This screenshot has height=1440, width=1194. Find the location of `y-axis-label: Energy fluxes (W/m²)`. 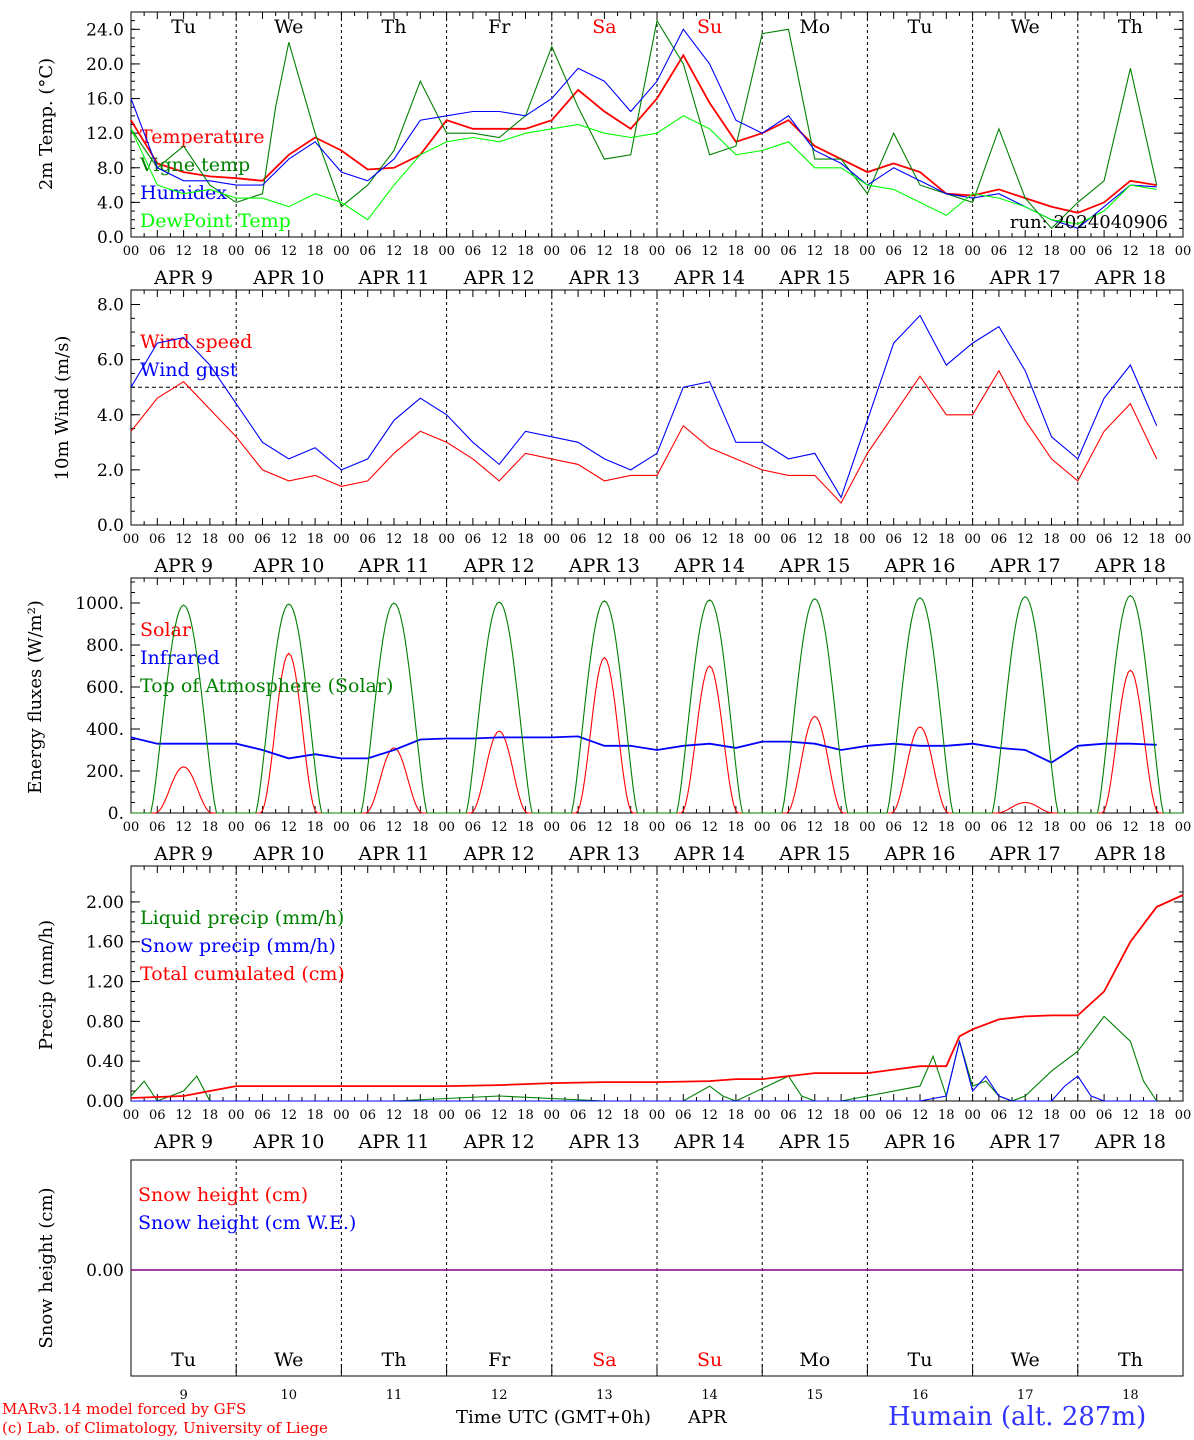

y-axis-label: Energy fluxes (W/m²) is located at coordinates (35, 697).